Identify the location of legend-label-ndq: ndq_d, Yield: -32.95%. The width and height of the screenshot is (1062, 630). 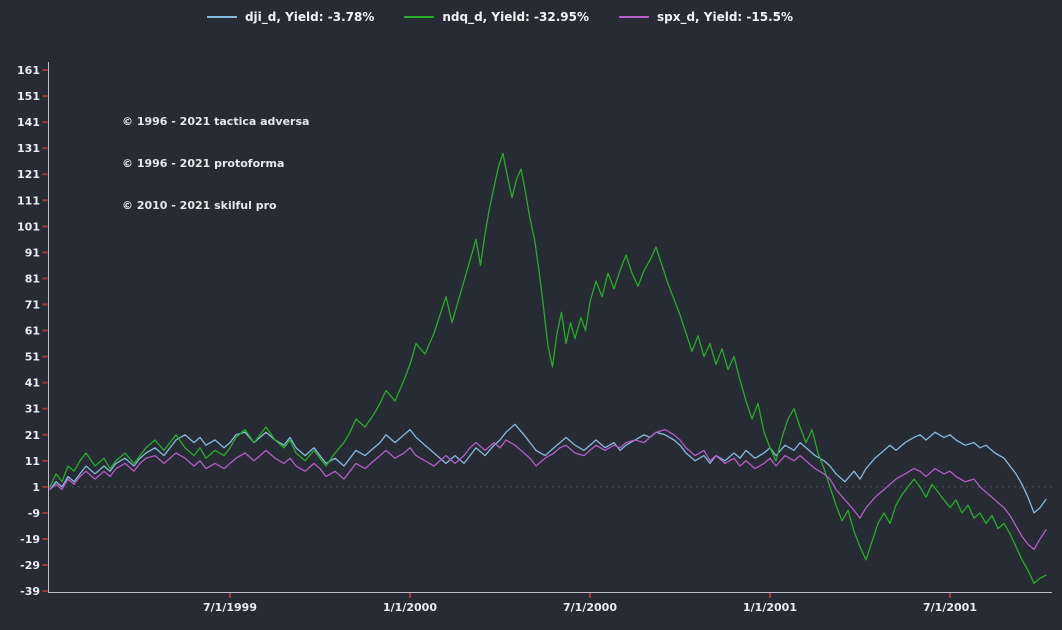
(515, 17).